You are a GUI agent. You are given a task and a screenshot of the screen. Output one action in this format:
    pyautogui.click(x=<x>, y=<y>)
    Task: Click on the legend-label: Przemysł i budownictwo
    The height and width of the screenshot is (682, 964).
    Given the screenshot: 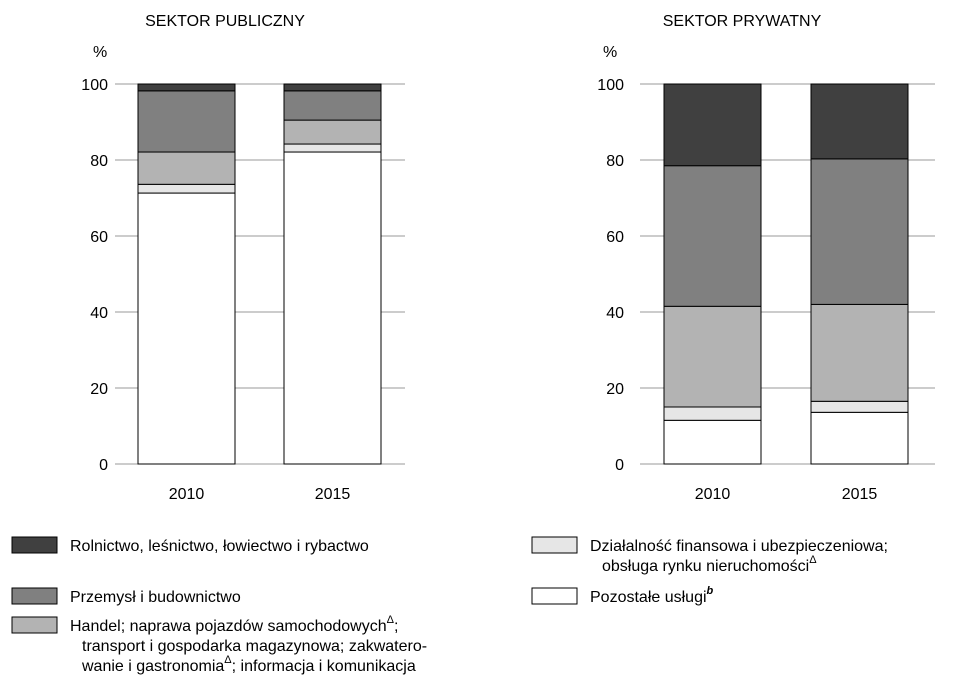 What is the action you would take?
    pyautogui.click(x=155, y=597)
    